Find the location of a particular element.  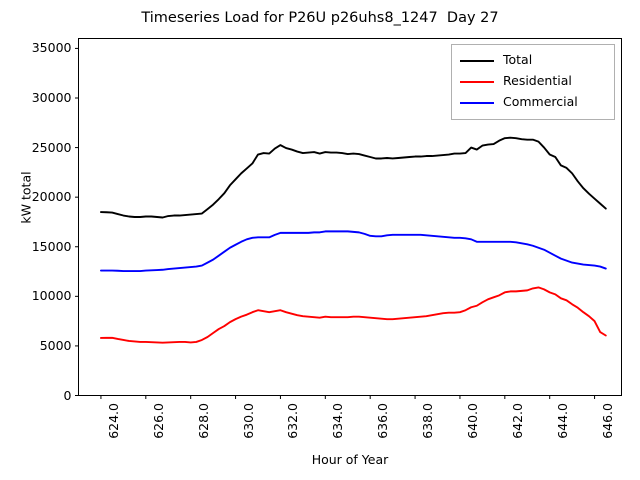

legend-item-total: Total is located at coordinates (533, 60).